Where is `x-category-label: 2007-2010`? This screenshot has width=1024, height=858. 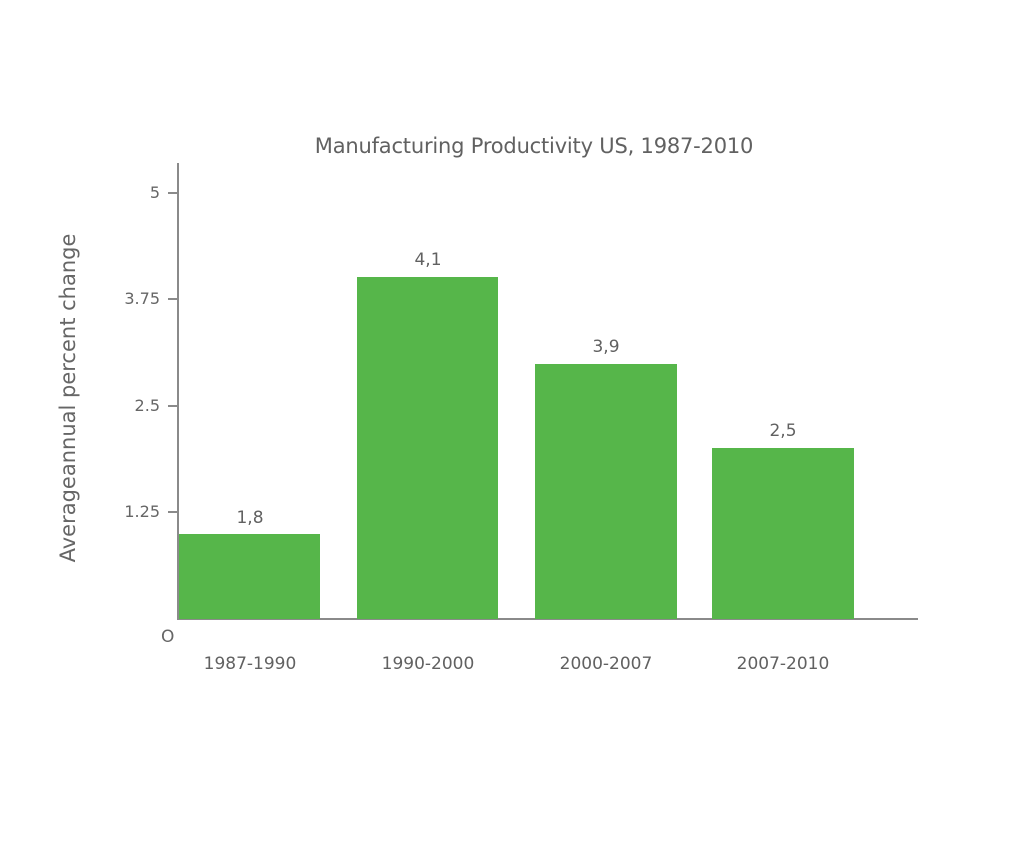 x-category-label: 2007-2010 is located at coordinates (783, 664).